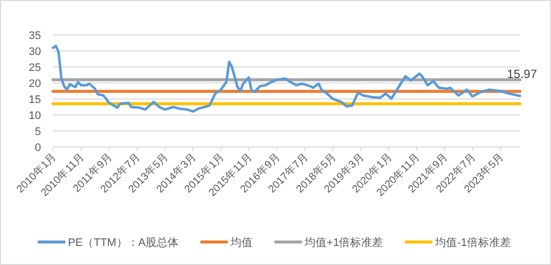 This screenshot has width=551, height=265. What do you see at coordinates (34, 68) in the screenshot?
I see `y-tick-label: 25` at bounding box center [34, 68].